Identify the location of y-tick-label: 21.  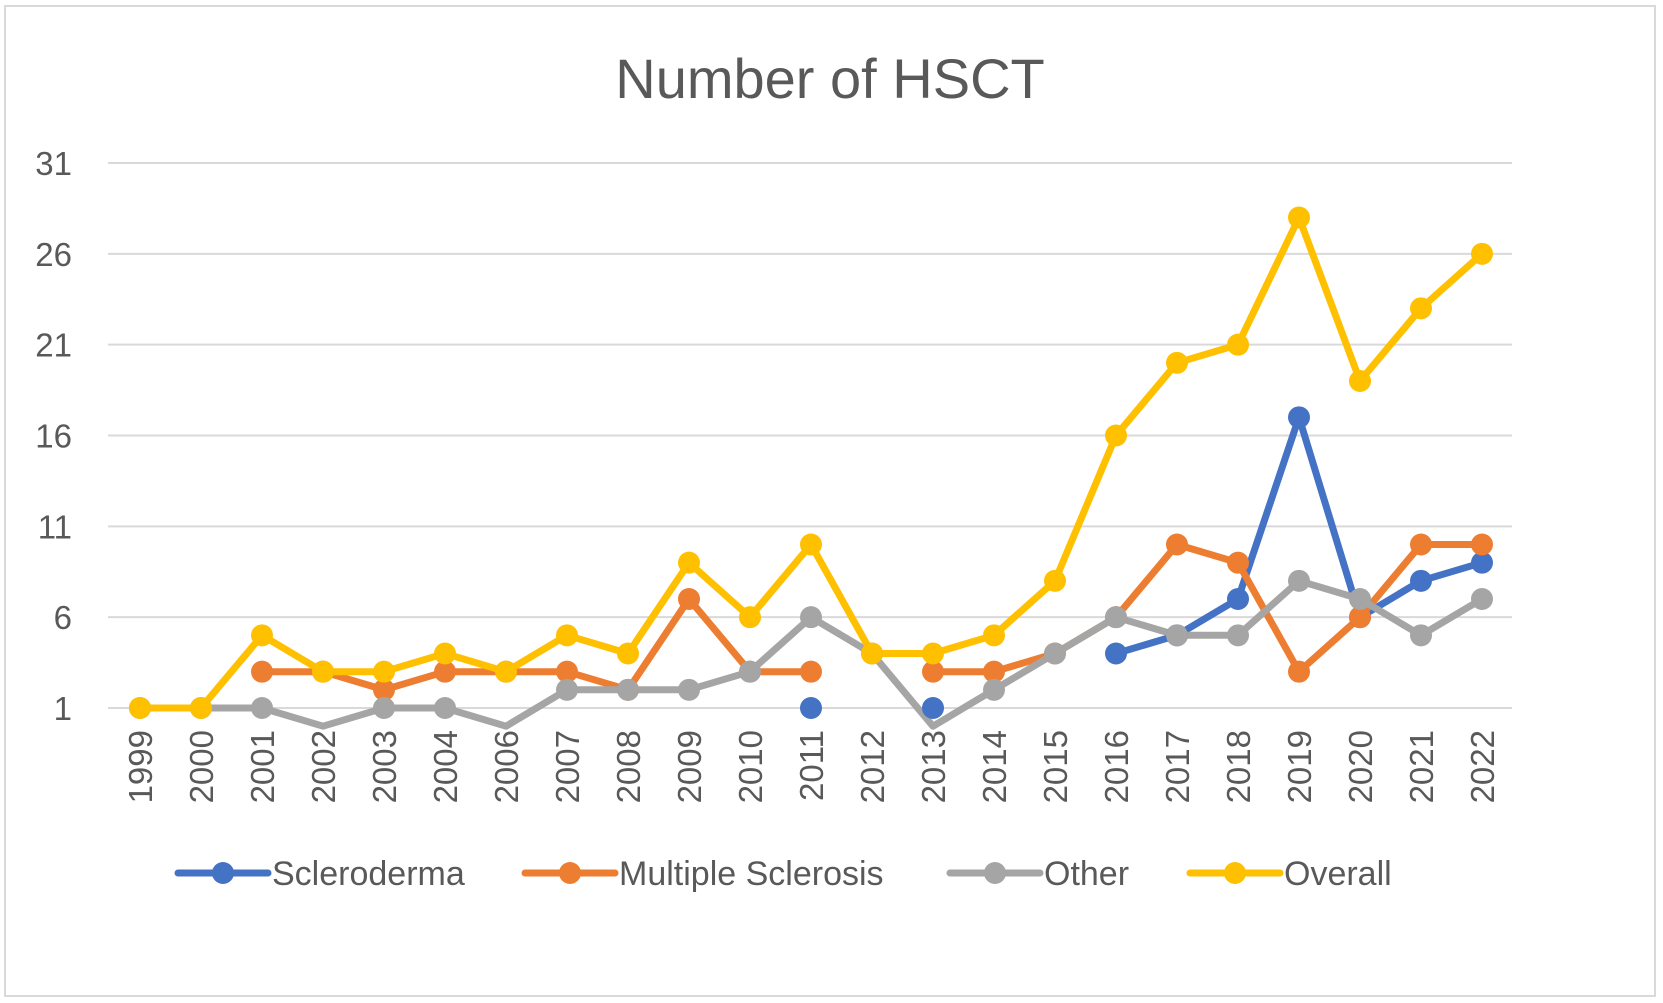
(53, 345).